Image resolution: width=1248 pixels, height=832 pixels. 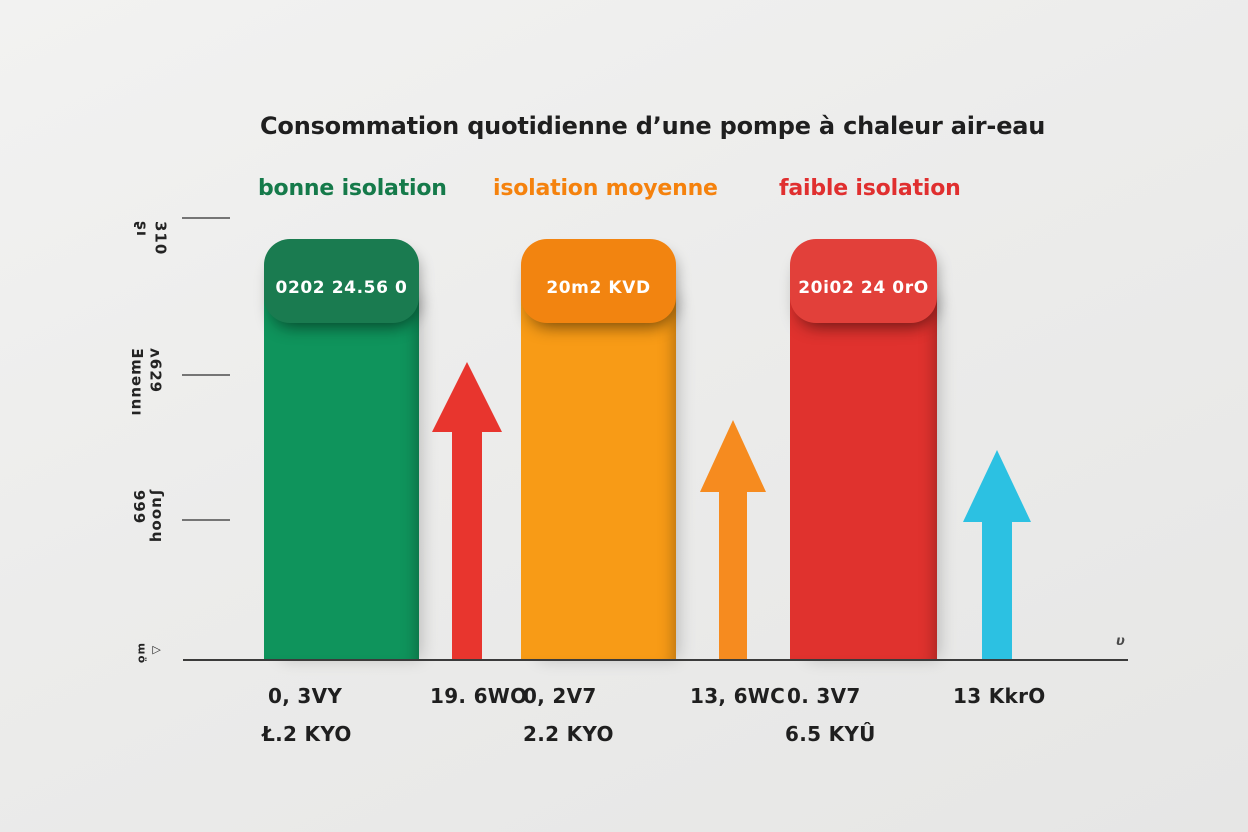 What do you see at coordinates (341, 471) in the screenshot?
I see `bar-bonne-isolation` at bounding box center [341, 471].